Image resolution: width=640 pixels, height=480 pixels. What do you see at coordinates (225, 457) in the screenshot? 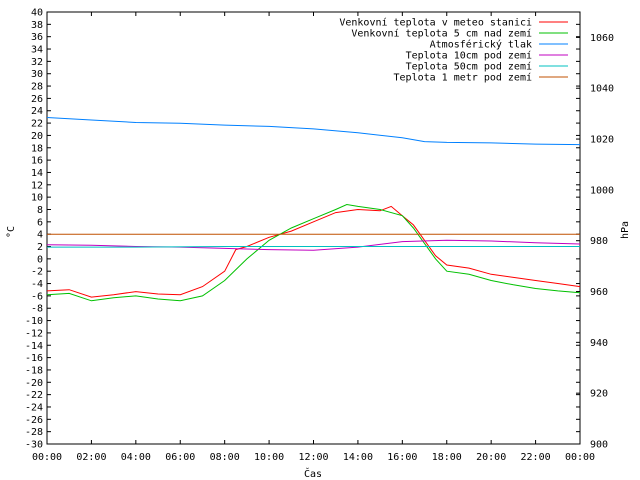
I see `x-tick-label: 08:00` at bounding box center [225, 457].